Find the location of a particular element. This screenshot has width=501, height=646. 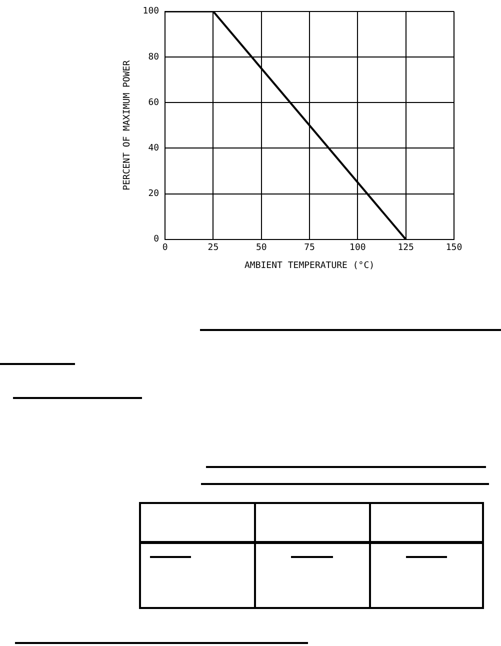

x-tick-label: 150 is located at coordinates (454, 248).